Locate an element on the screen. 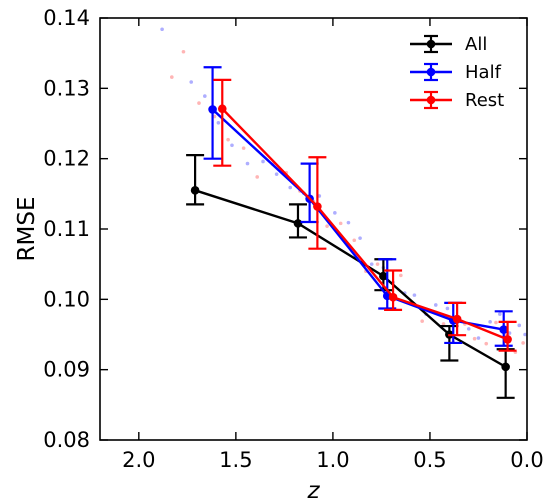 This screenshot has width=550, height=504. legend-label: All is located at coordinates (476, 44).